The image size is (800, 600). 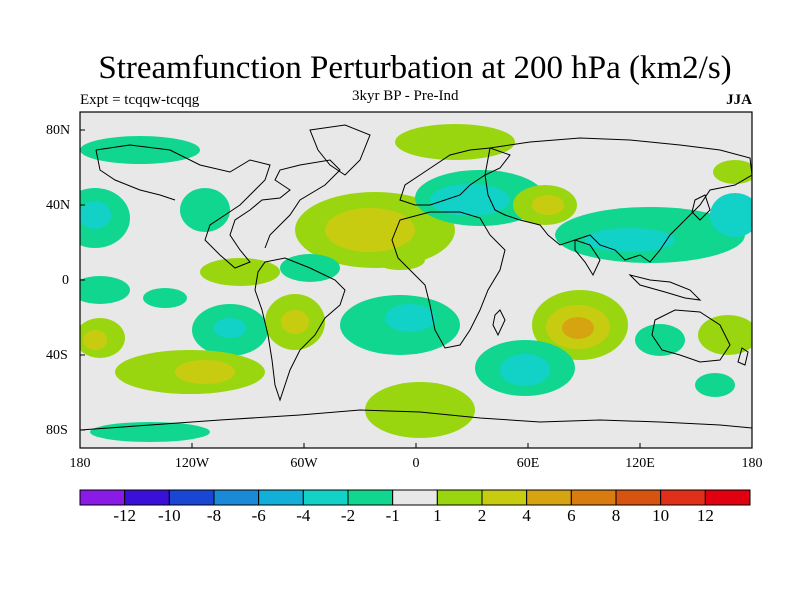 I want to click on colorbar-label: 6, so click(x=571, y=515).